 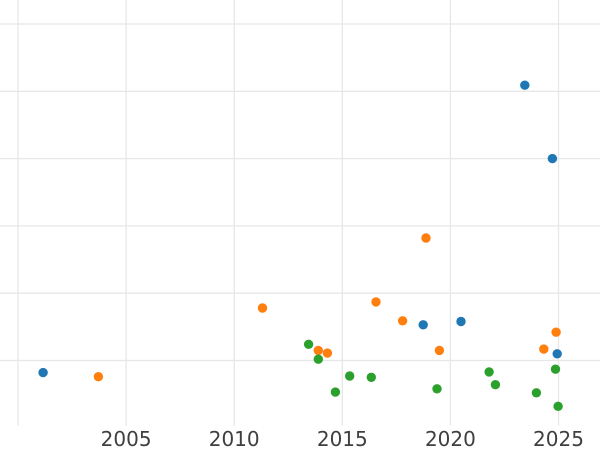 What do you see at coordinates (450, 438) in the screenshot?
I see `x-tick-label: 2020` at bounding box center [450, 438].